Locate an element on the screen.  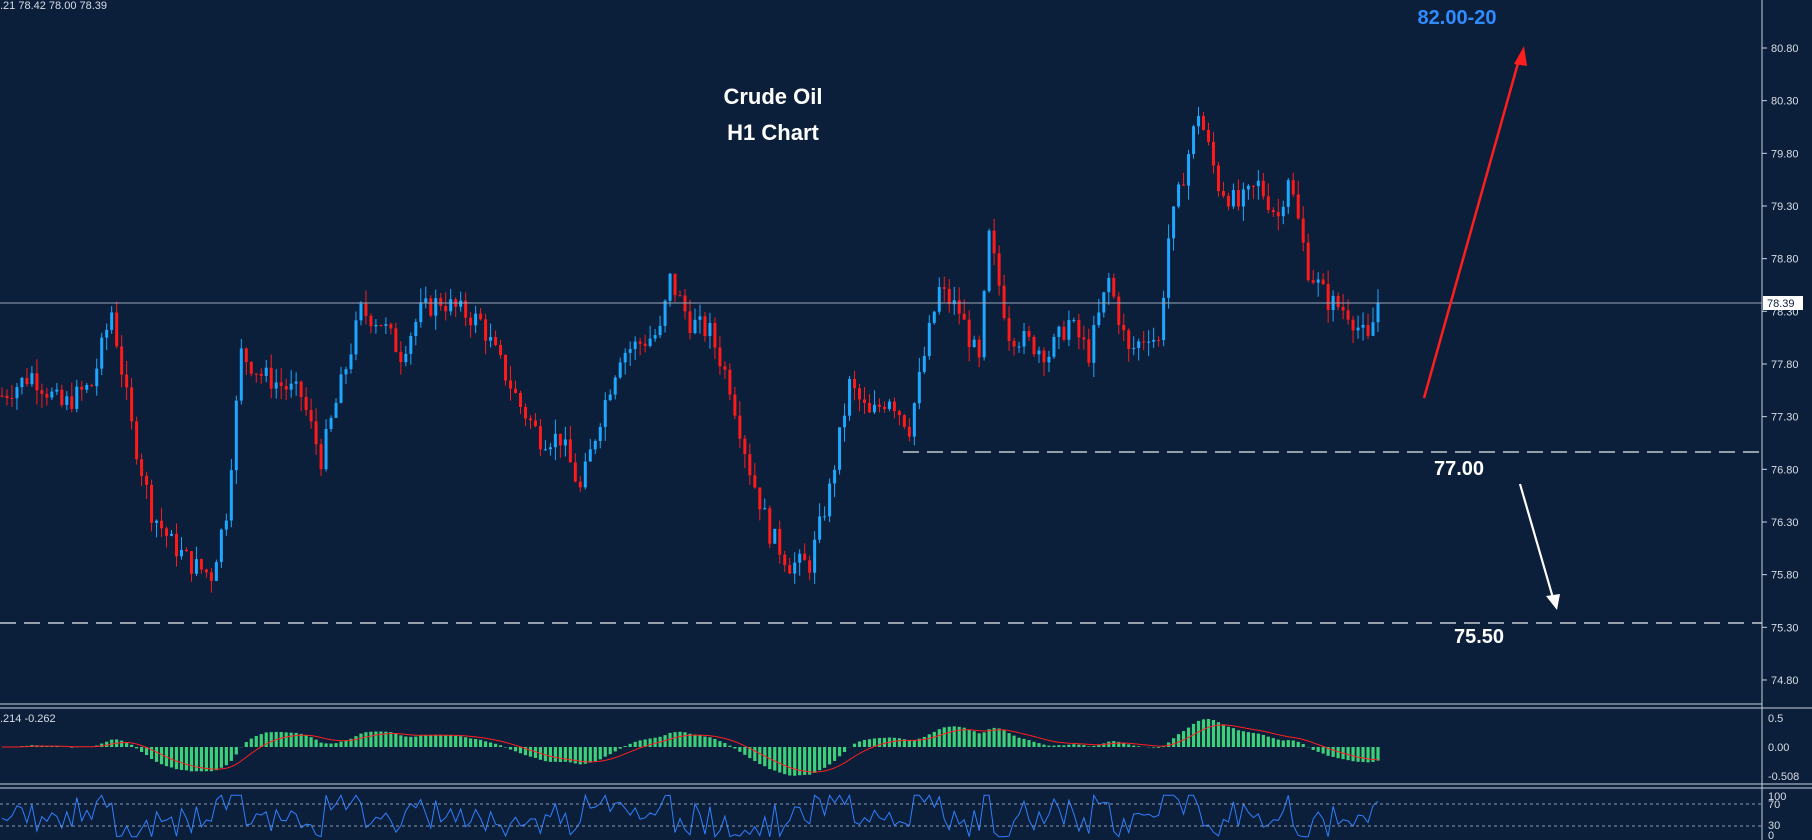
current-price-tag is located at coordinates (1783, 303).